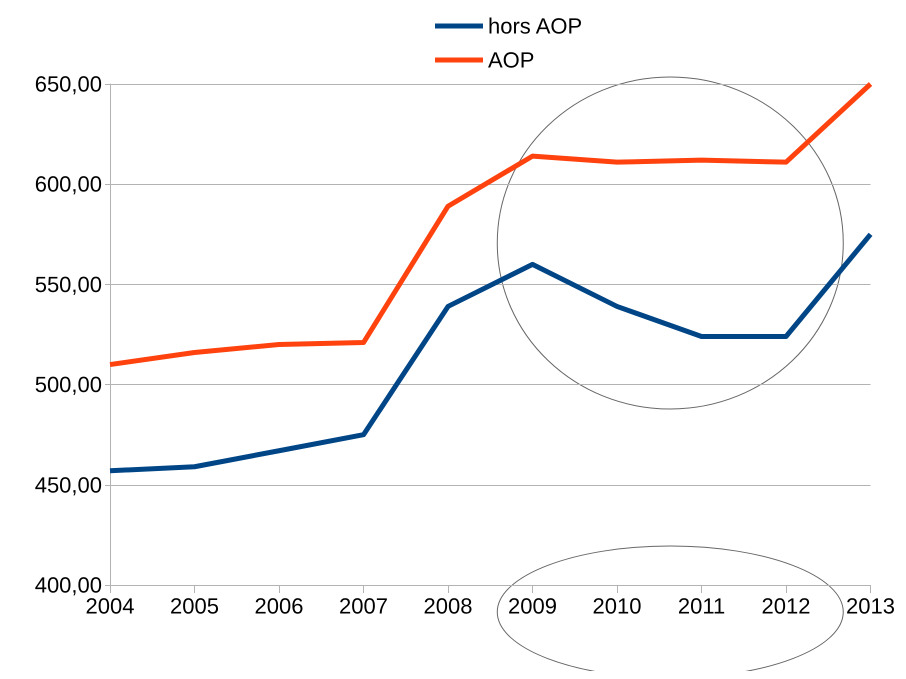  Describe the element at coordinates (194, 606) in the screenshot. I see `x-tick-label: 2005` at that location.